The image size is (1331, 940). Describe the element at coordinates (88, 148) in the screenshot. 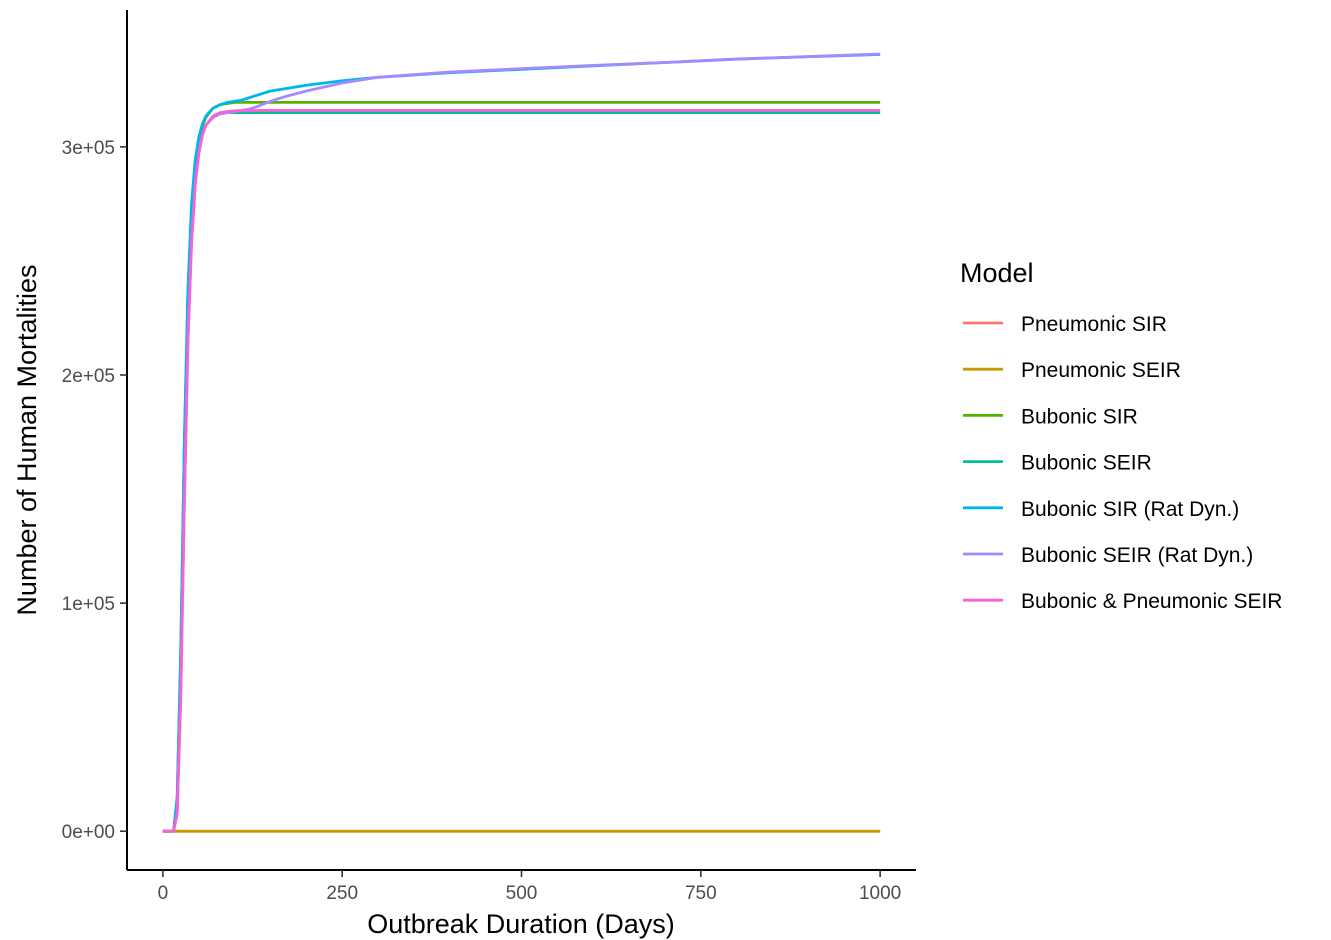

I see `y-tick-label: 3e+05` at that location.